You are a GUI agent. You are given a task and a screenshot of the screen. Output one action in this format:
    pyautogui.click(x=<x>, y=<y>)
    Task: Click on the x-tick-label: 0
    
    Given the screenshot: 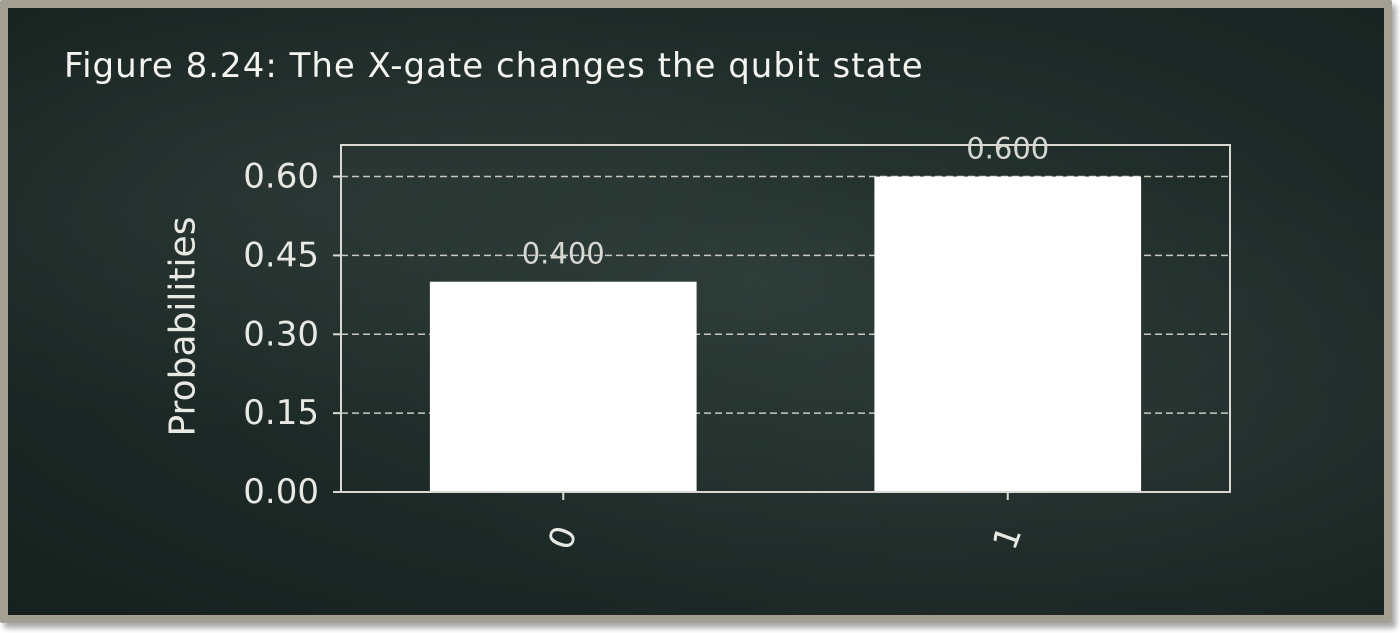 What is the action you would take?
    pyautogui.click(x=563, y=538)
    